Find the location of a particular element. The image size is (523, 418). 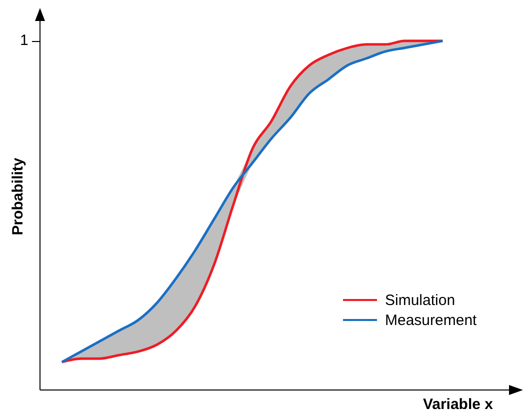

legend-label: Measurement is located at coordinates (431, 320).